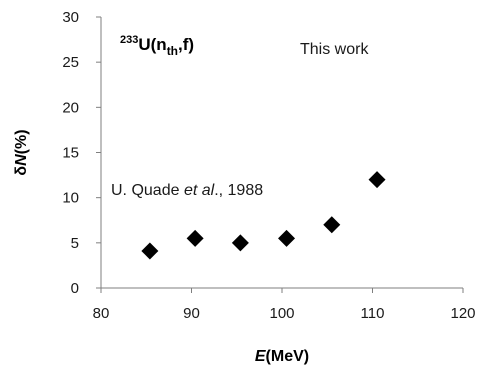 This screenshot has width=483, height=366. I want to click on x-tick-label: 100, so click(281, 313).